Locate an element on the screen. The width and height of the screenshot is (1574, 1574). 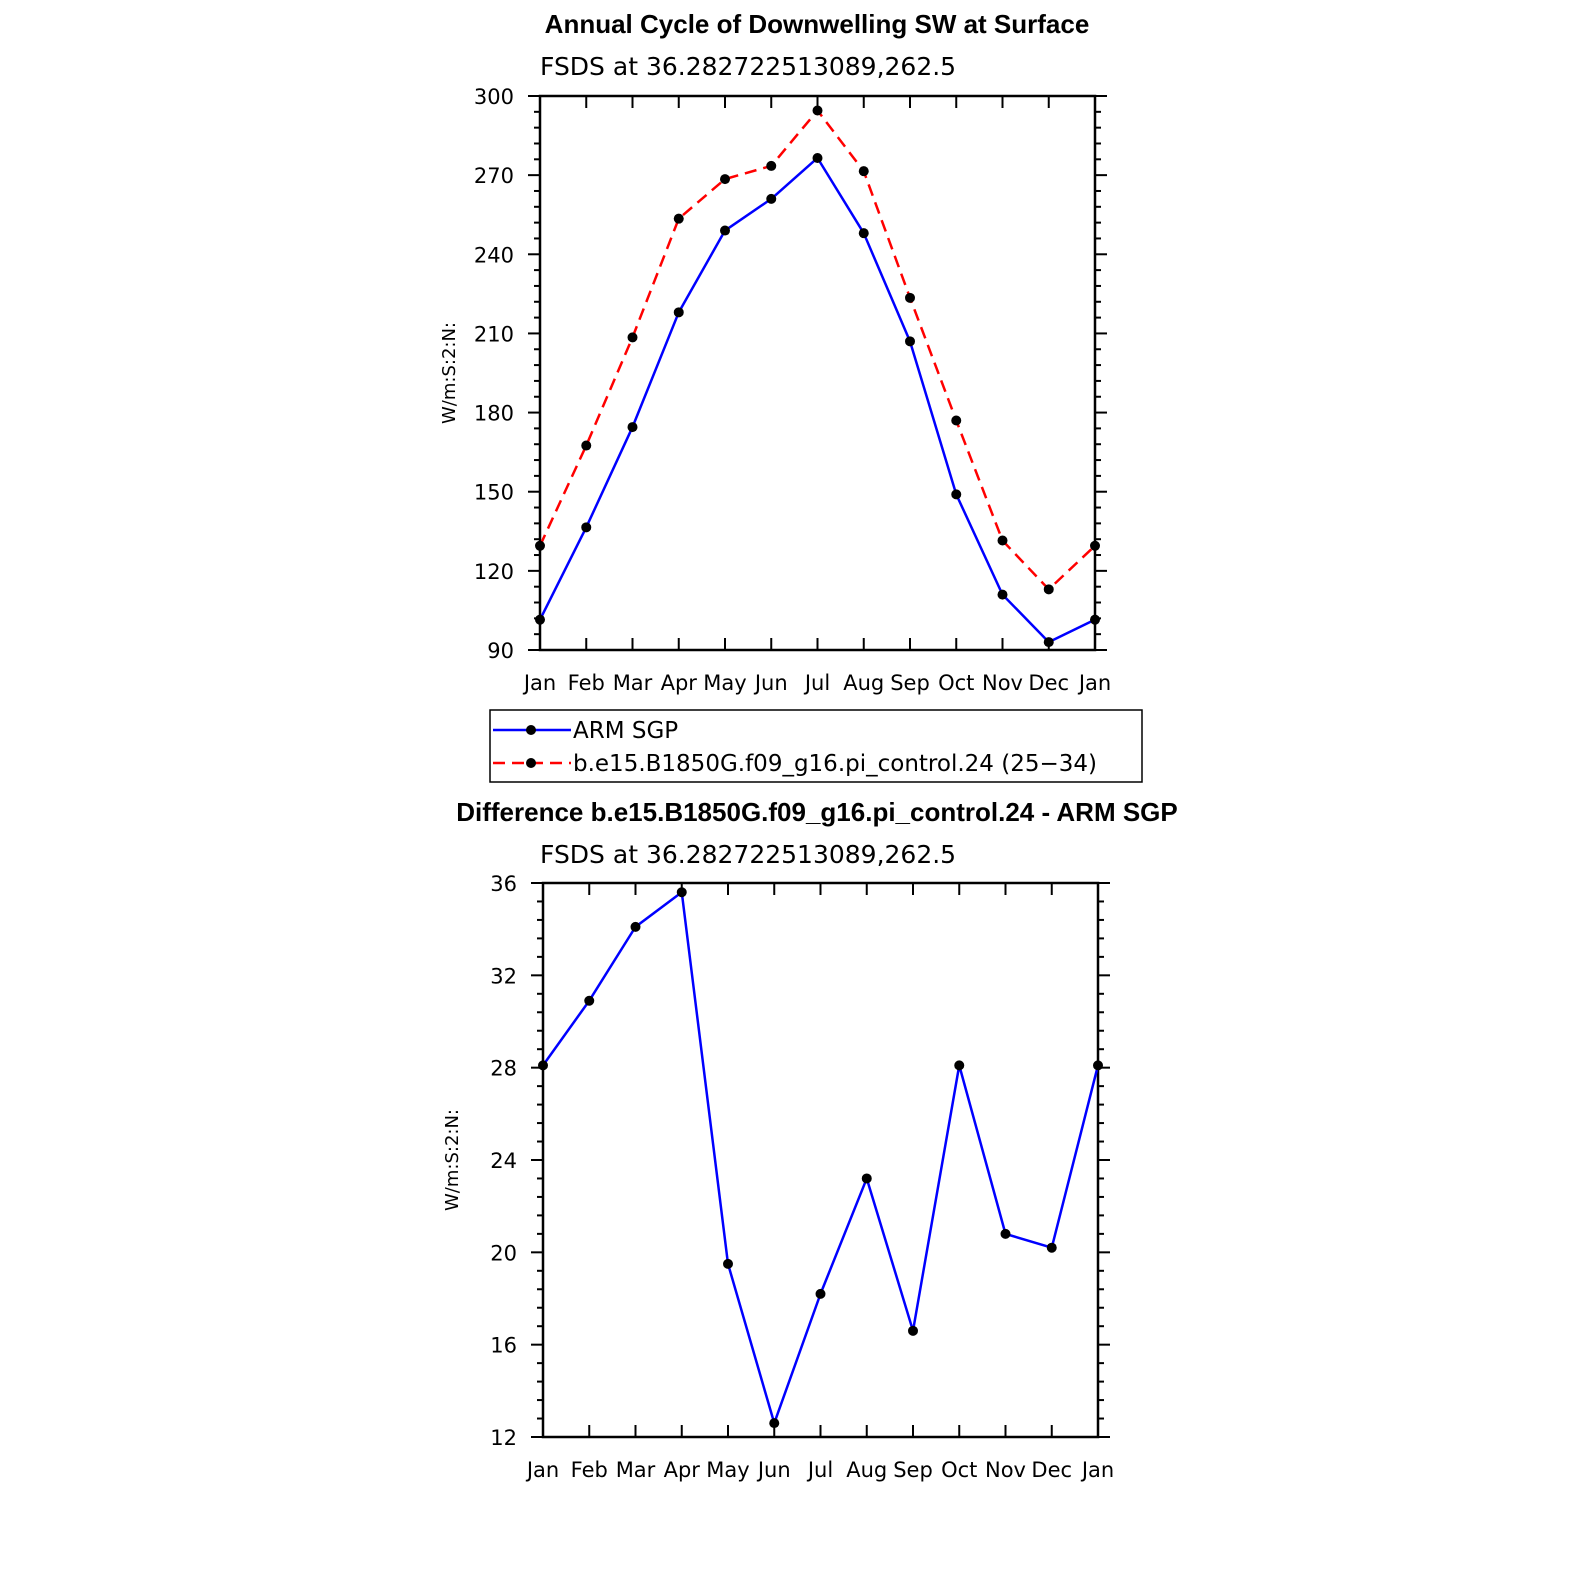
legend-marker-arm-sgp is located at coordinates (531, 730).